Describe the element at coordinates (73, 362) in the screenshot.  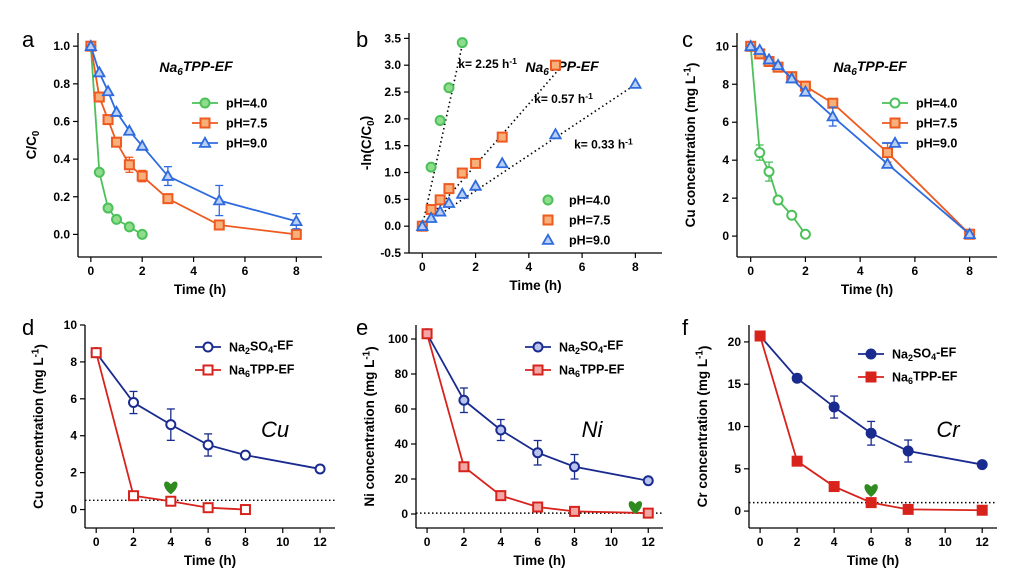
I see `y-tick-label: 8` at that location.